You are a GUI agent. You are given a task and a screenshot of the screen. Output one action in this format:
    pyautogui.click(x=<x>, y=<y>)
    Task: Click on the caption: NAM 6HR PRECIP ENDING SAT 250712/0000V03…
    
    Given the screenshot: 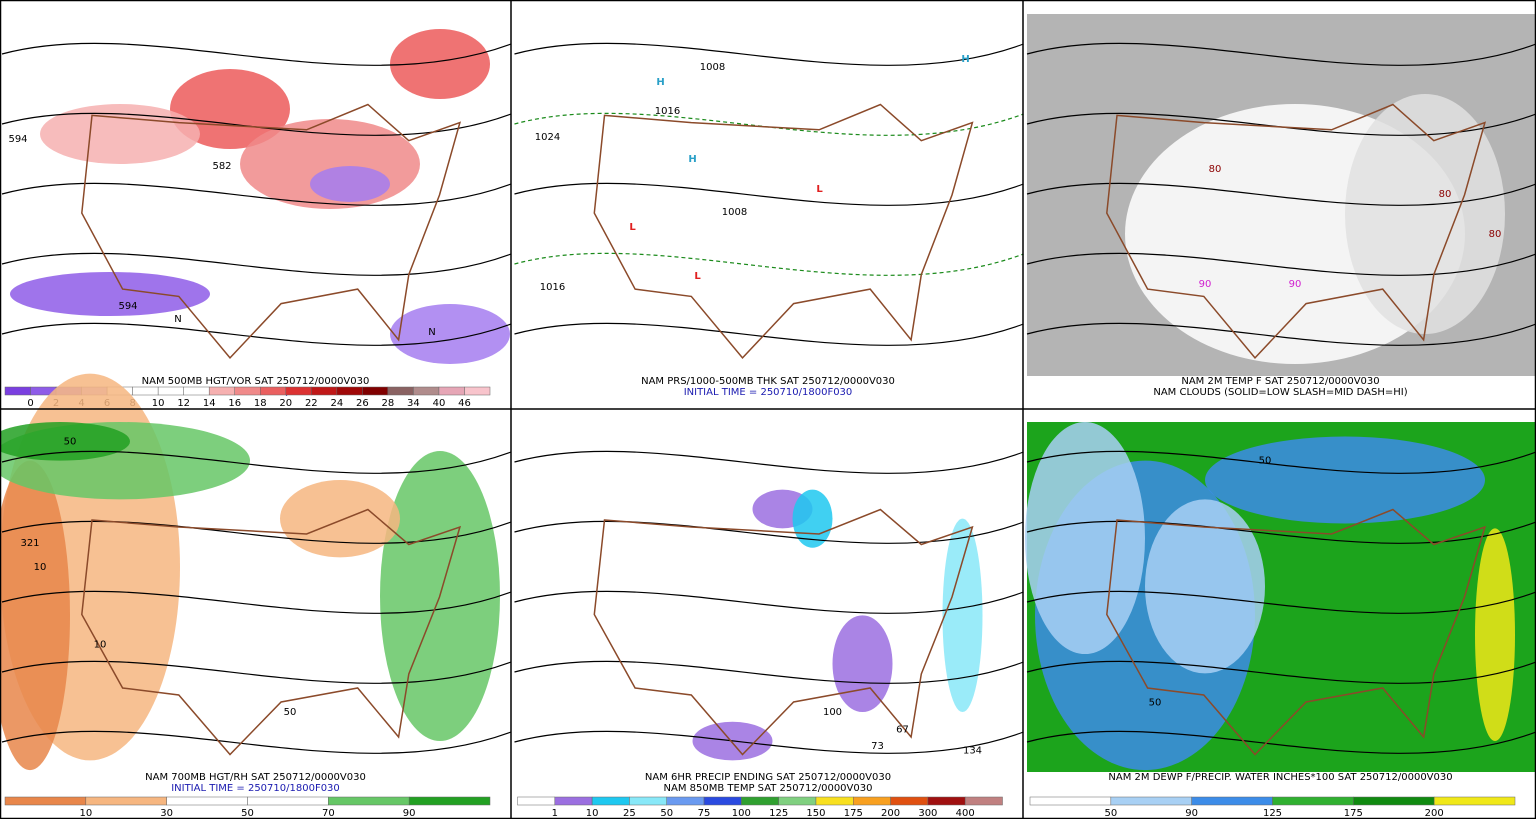 What is the action you would take?
    pyautogui.click(x=768, y=777)
    